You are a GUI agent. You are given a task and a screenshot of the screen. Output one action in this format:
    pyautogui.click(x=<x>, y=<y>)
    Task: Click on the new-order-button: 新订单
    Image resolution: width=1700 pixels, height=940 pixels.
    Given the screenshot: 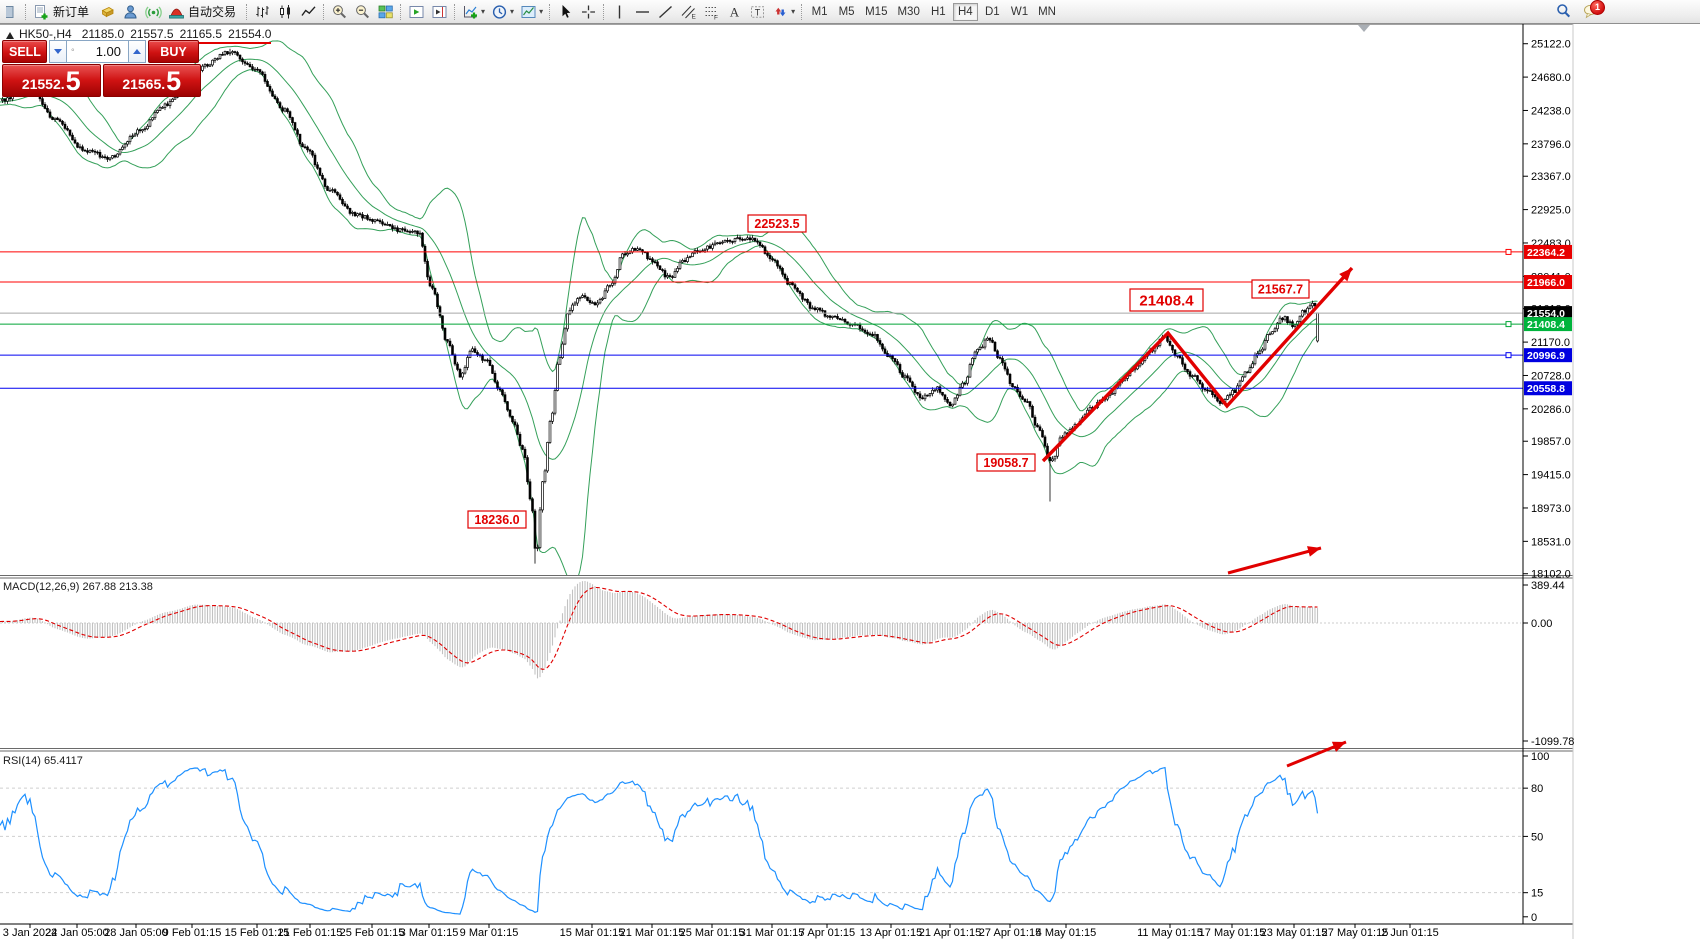 What is the action you would take?
    pyautogui.click(x=63, y=12)
    